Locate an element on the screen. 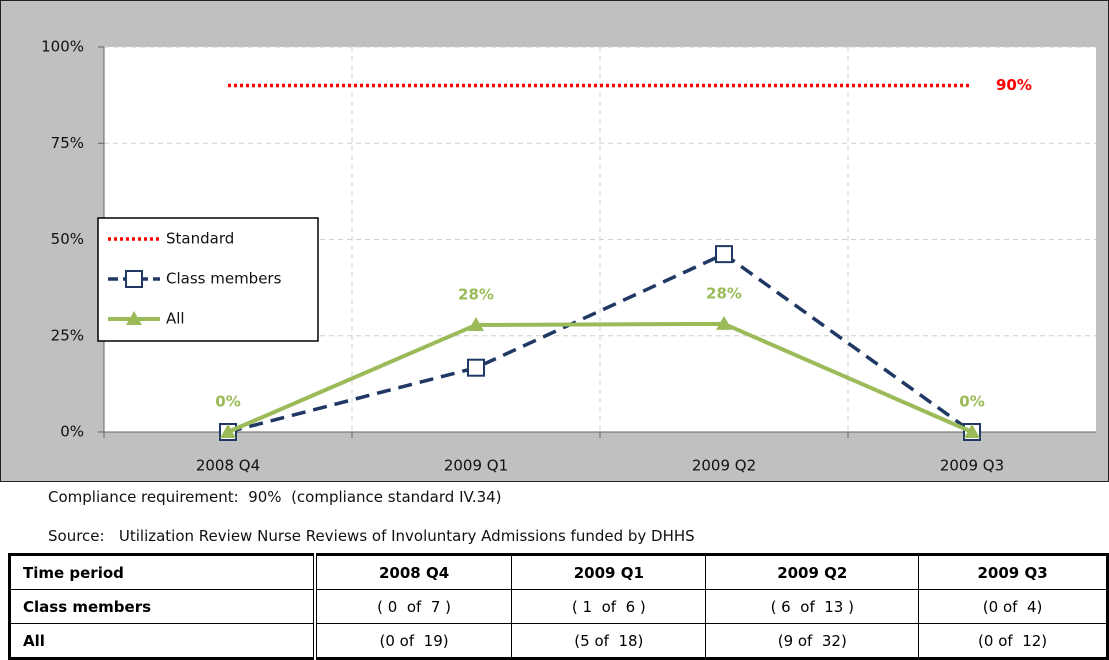 Image resolution: width=1109 pixels, height=660 pixels. y-tick-label: 100% is located at coordinates (62, 47).